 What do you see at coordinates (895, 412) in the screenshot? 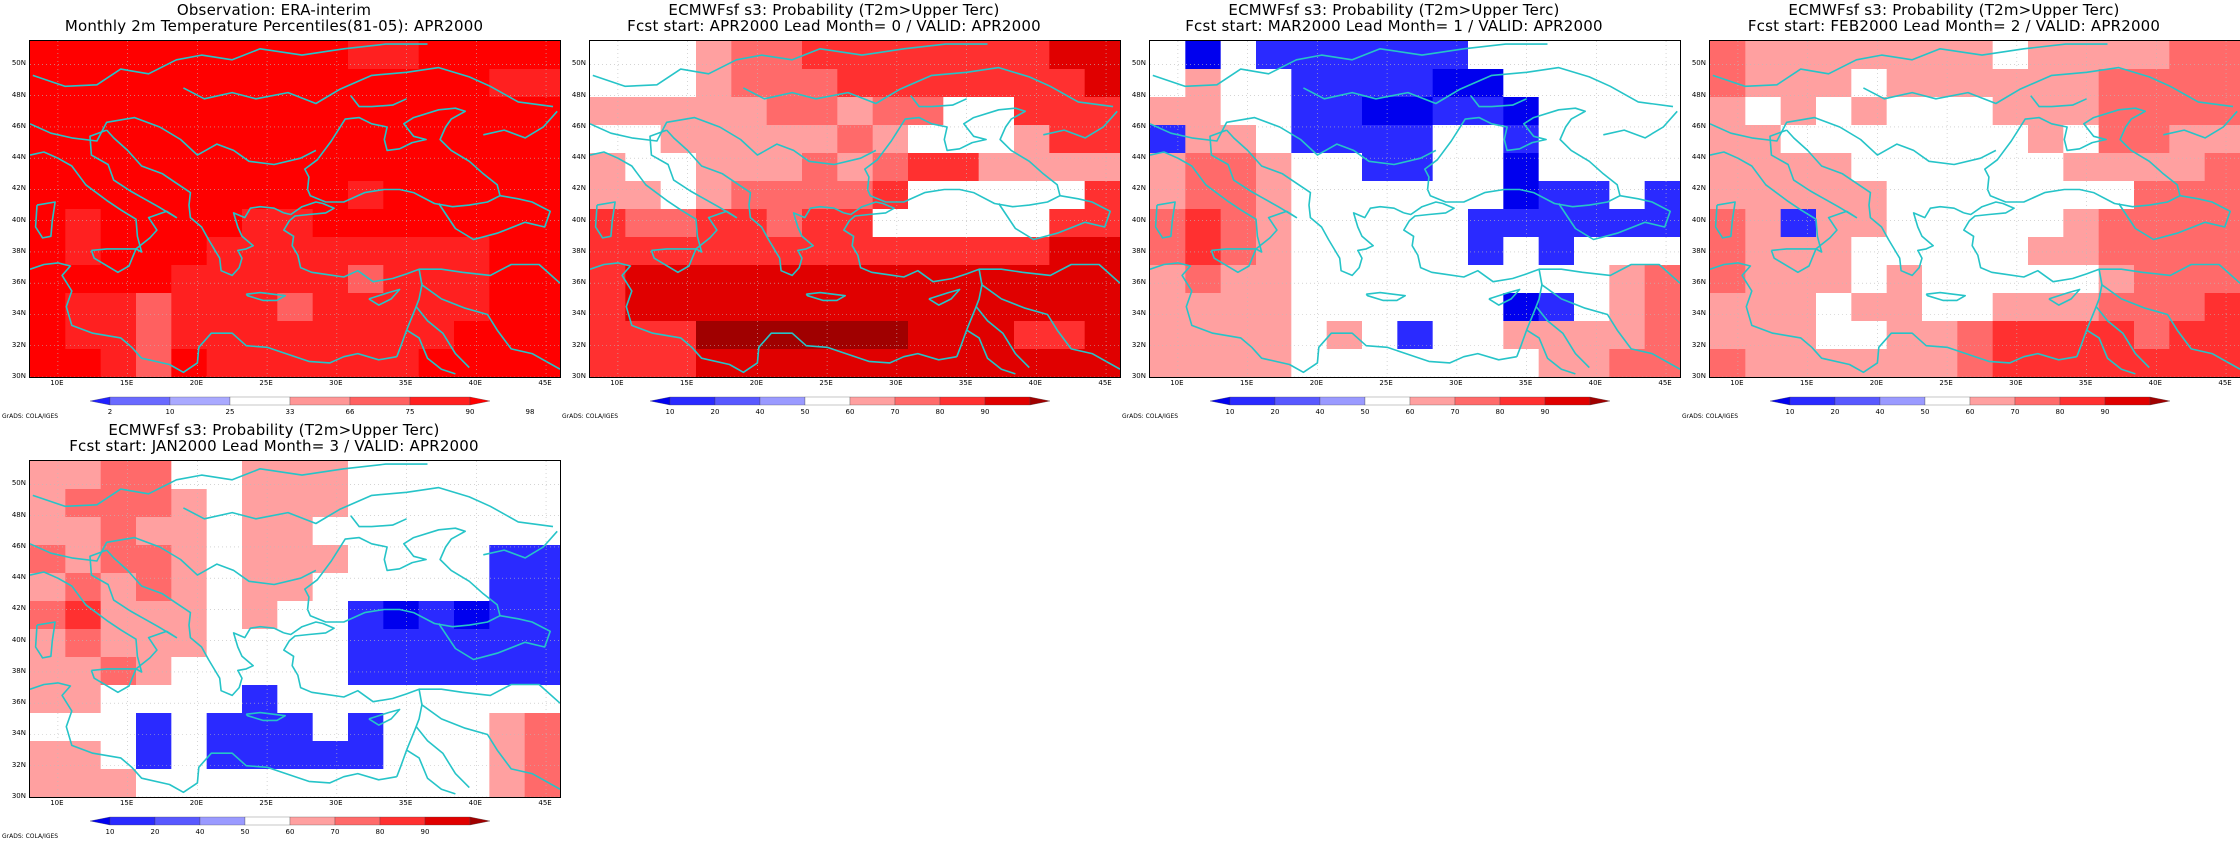
I see `colorbar-tick-label: 70` at bounding box center [895, 412].